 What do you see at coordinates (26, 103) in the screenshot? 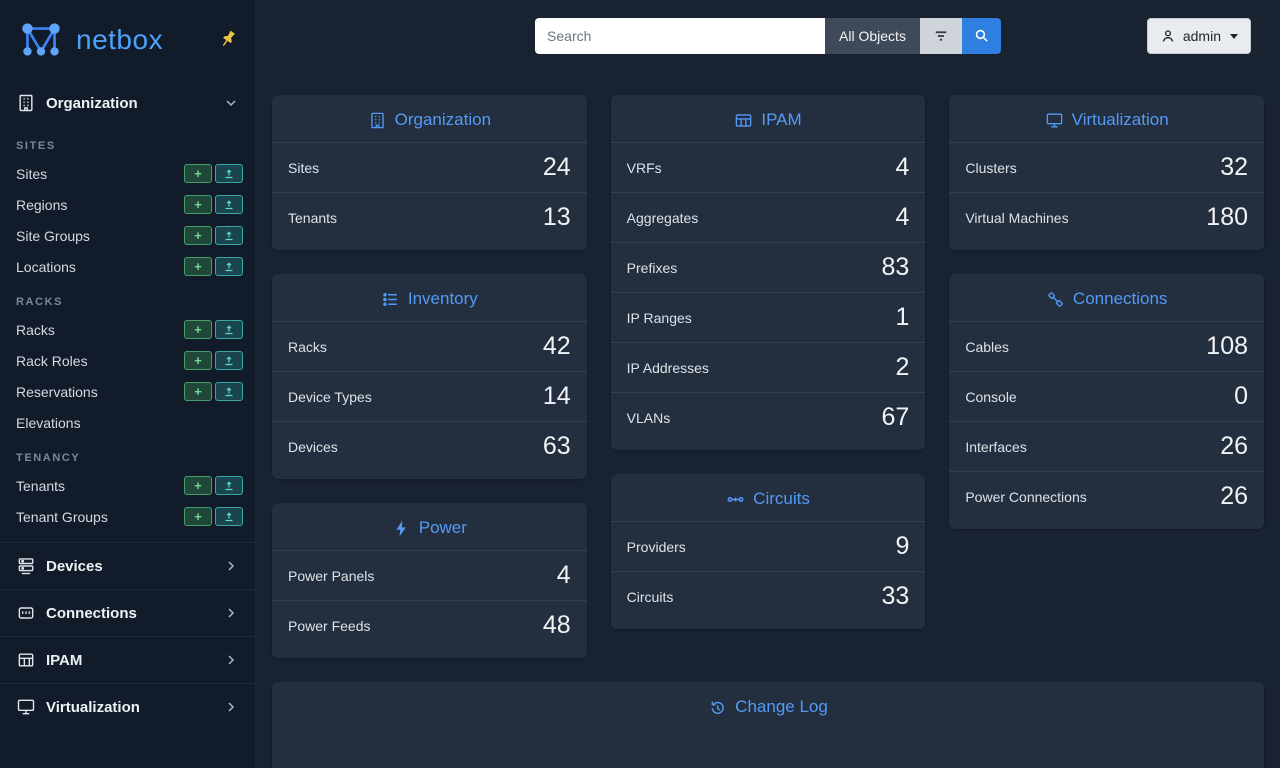
I see `building-icon` at bounding box center [26, 103].